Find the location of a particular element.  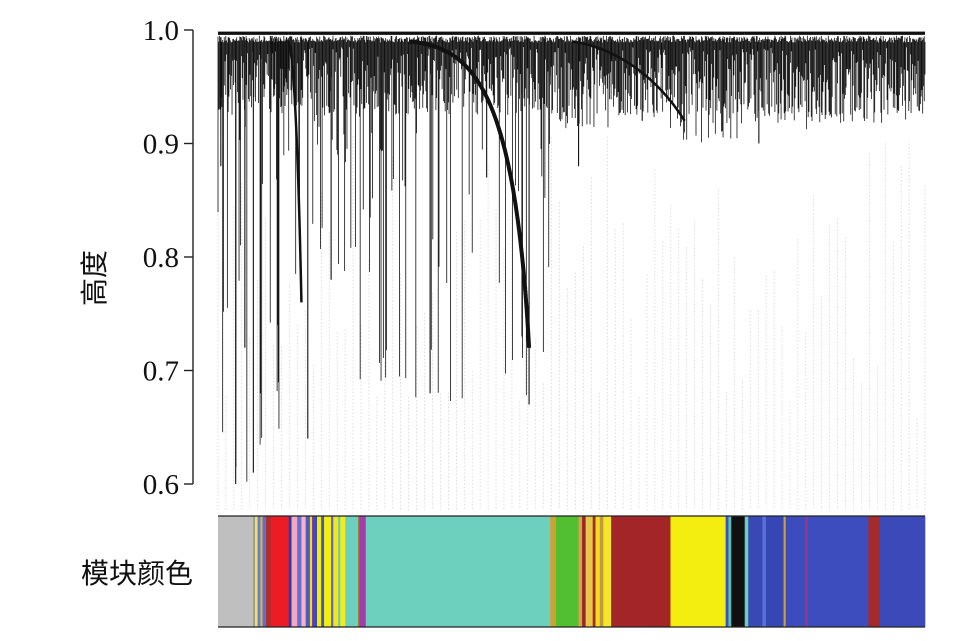

green-cascade is located at coordinates (628, 81).